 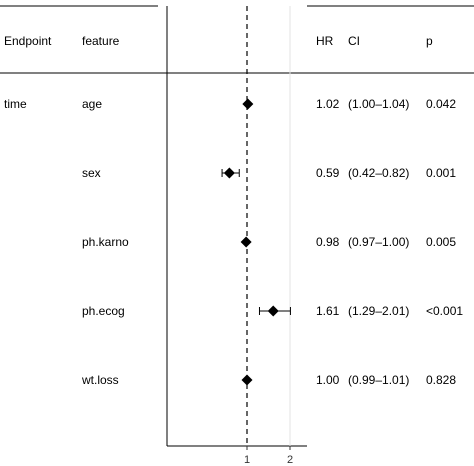 I want to click on estimates, so click(x=256, y=242).